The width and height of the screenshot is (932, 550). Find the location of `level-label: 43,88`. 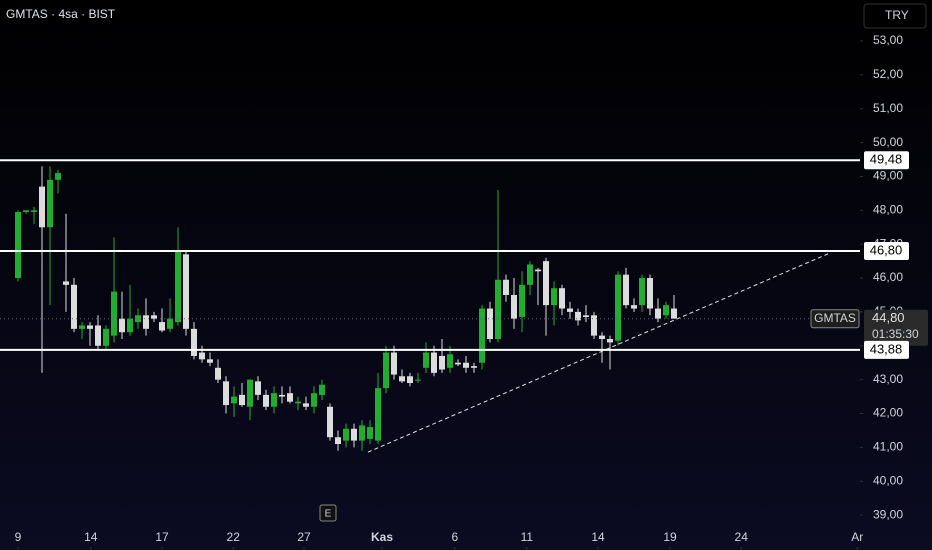

level-label: 43,88 is located at coordinates (886, 348).